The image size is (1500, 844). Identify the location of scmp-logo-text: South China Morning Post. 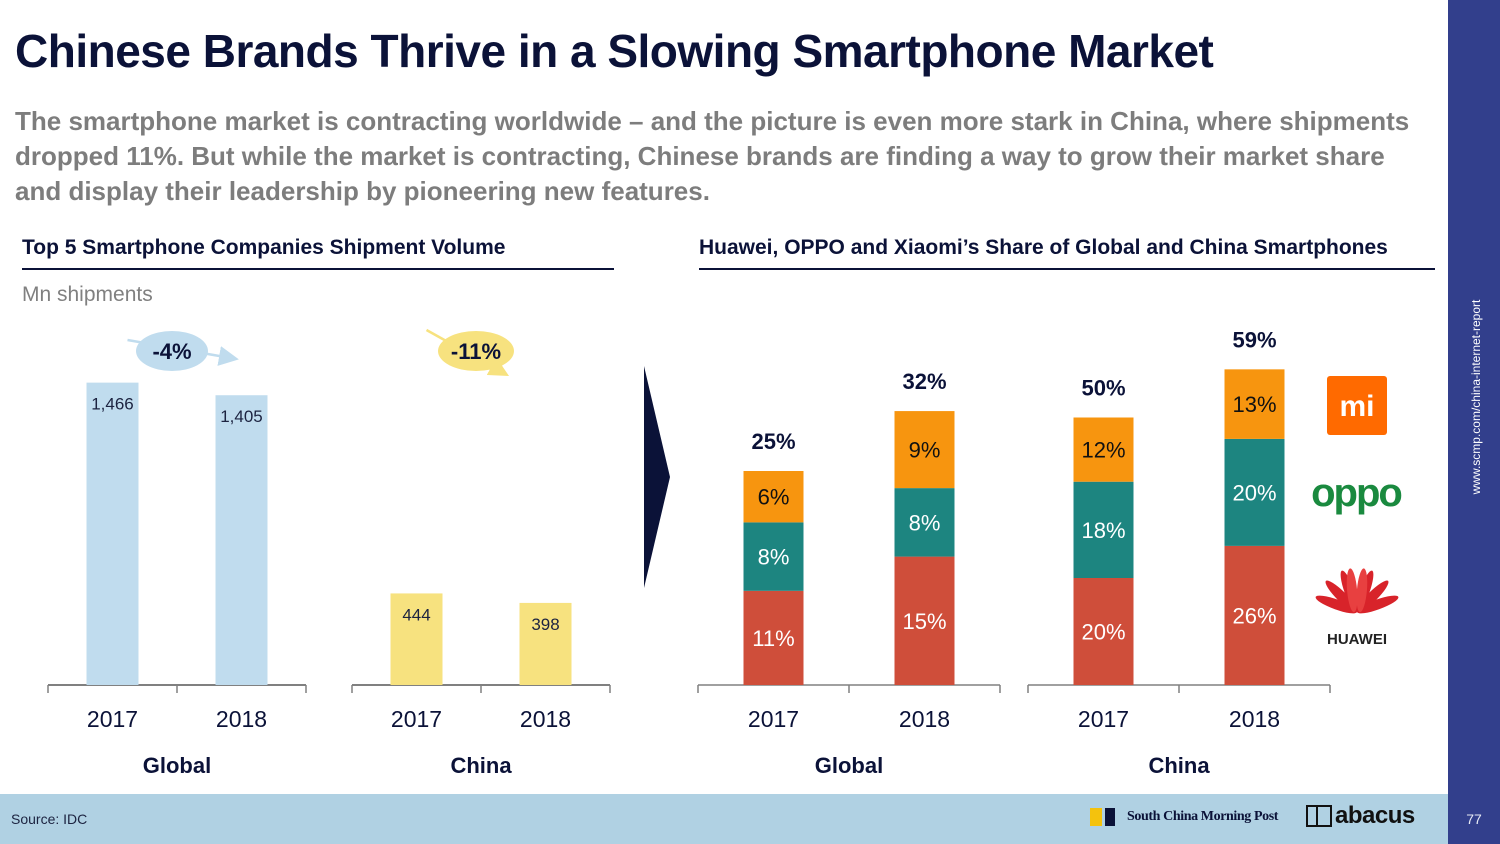
(1203, 816).